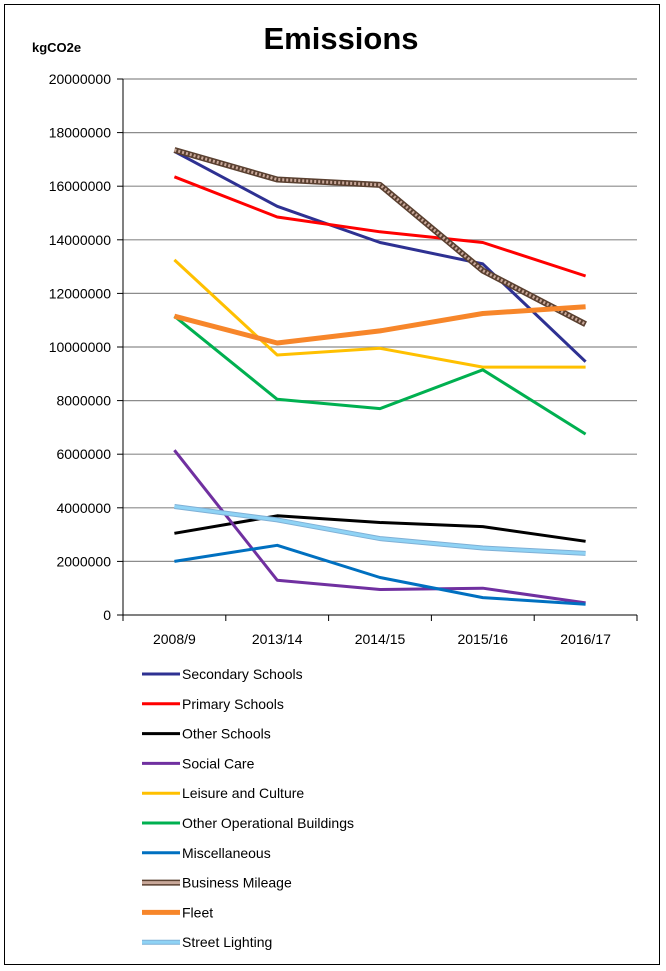 The height and width of the screenshot is (971, 666). What do you see at coordinates (80, 79) in the screenshot?
I see `y-tick-label: 20000000` at bounding box center [80, 79].